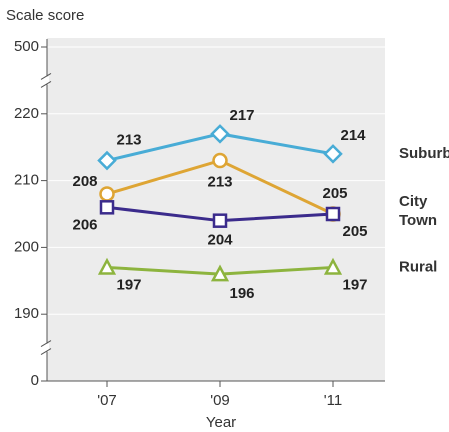  What do you see at coordinates (333, 400) in the screenshot?
I see `x-tick-label: '11` at bounding box center [333, 400].